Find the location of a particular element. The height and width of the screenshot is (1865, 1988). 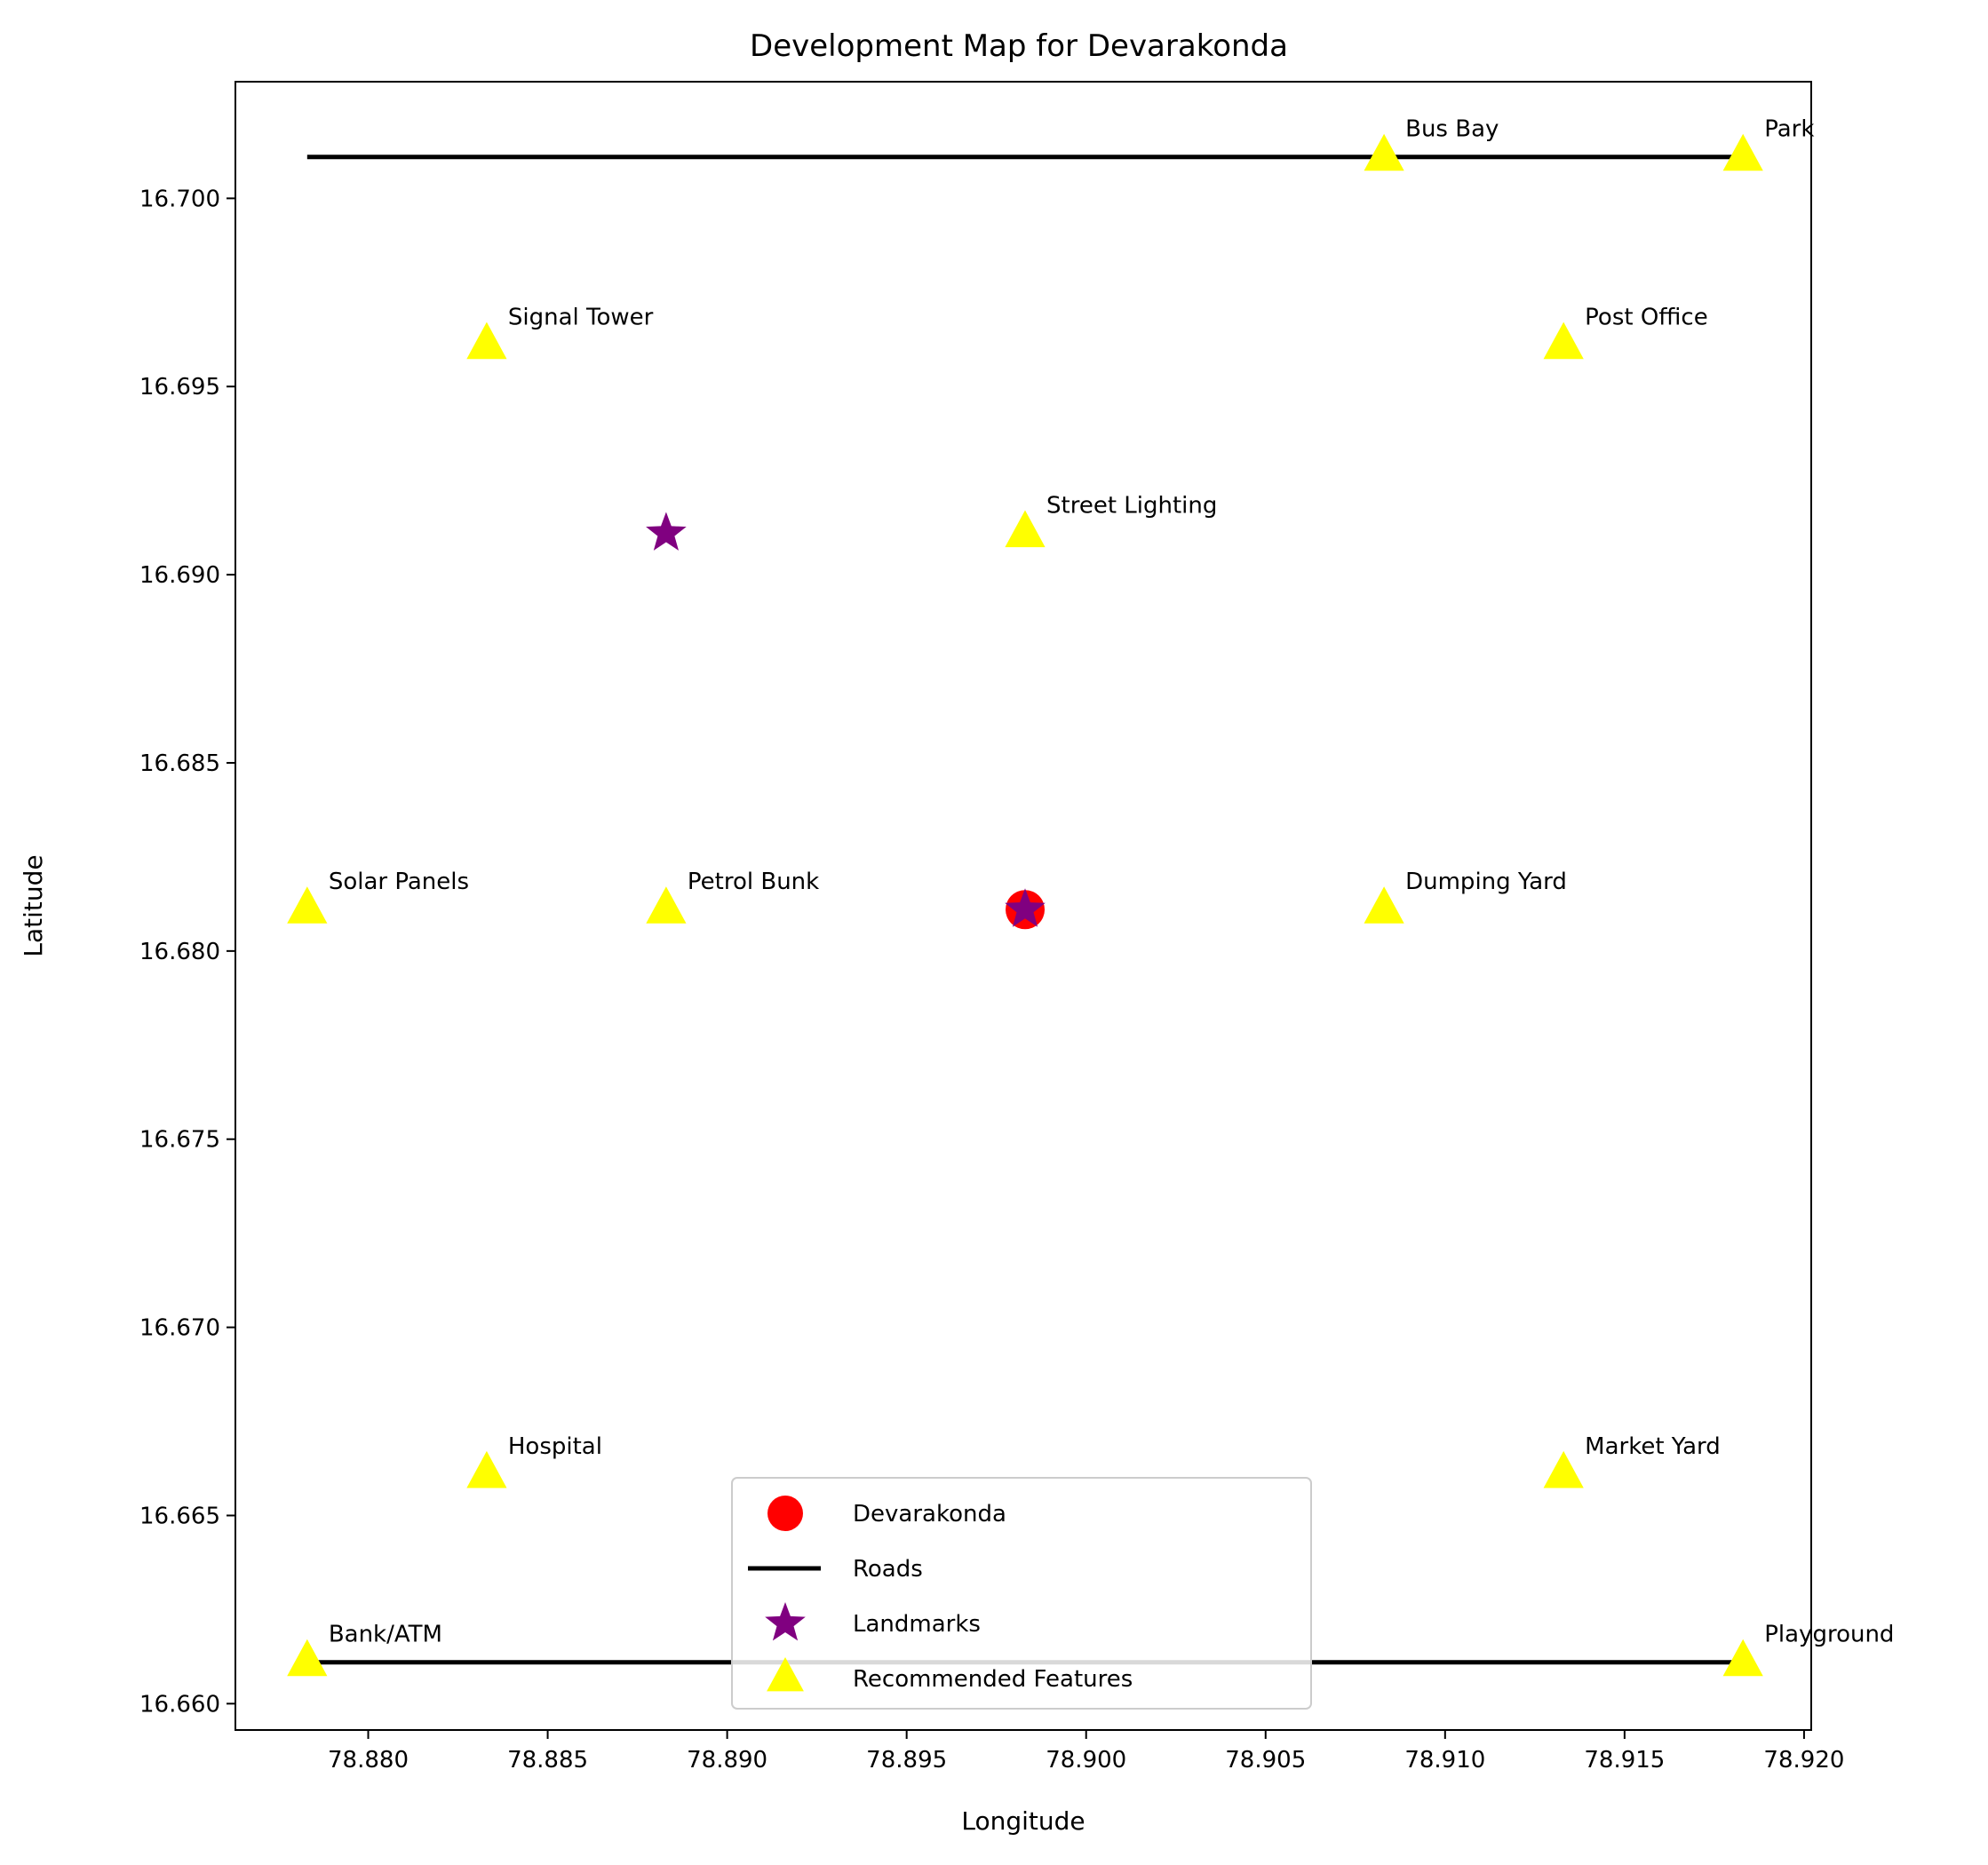

legend-swatch-feature is located at coordinates (785, 1674).